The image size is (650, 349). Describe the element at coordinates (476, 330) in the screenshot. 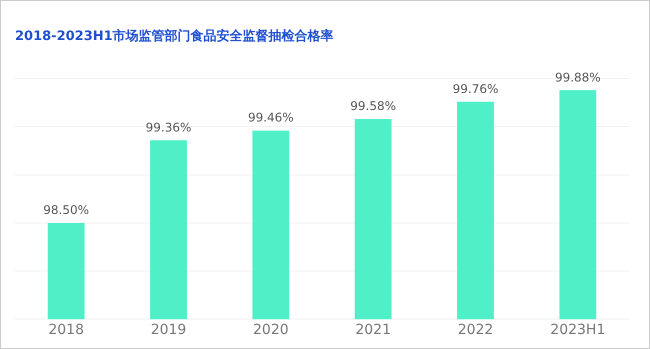

I see `x-tick-label: 2022` at that location.